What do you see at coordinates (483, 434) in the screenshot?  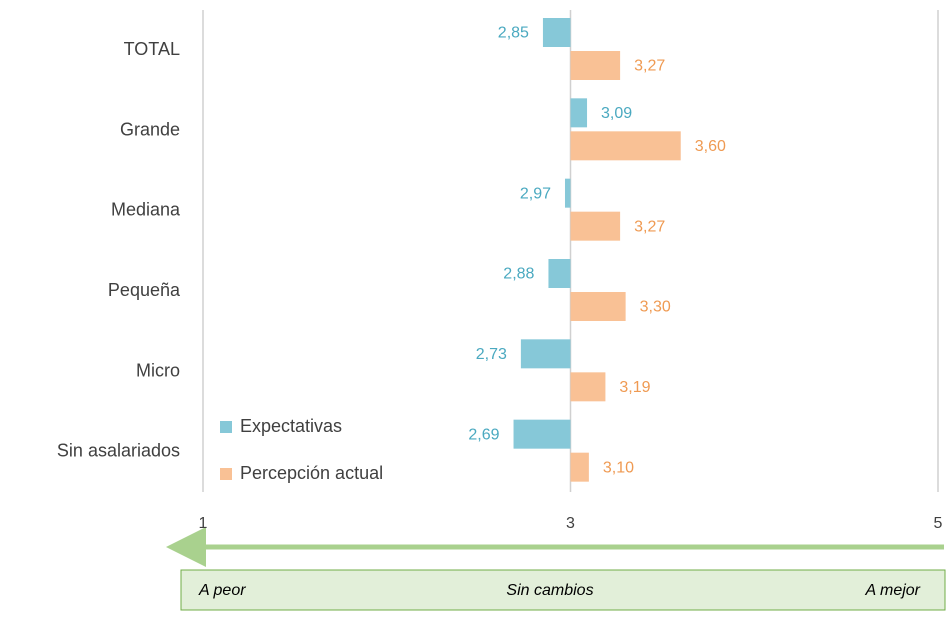 I see `value-label: 2,69` at bounding box center [483, 434].